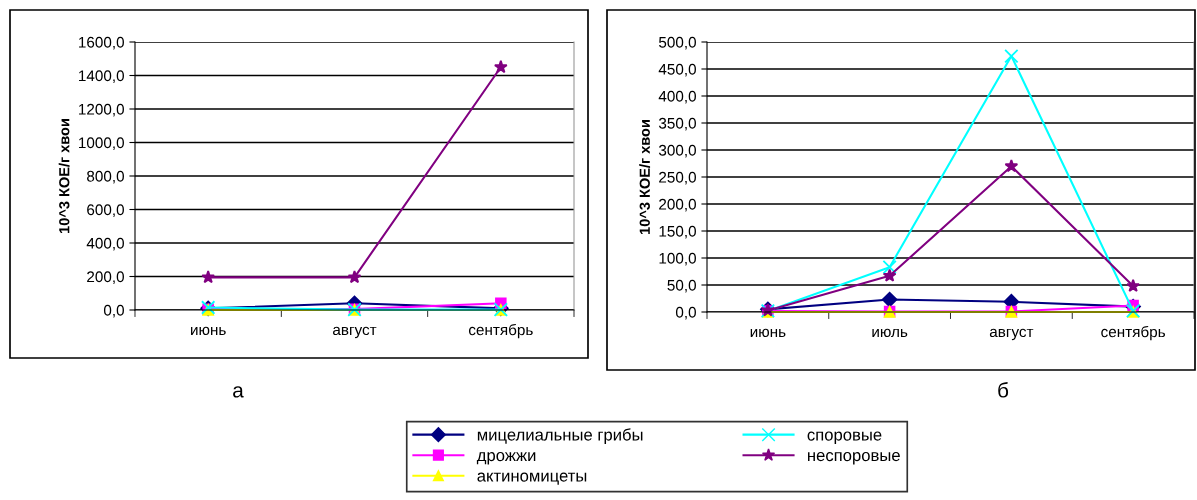  I want to click on y-tick-label: 50,0, so click(681, 286).